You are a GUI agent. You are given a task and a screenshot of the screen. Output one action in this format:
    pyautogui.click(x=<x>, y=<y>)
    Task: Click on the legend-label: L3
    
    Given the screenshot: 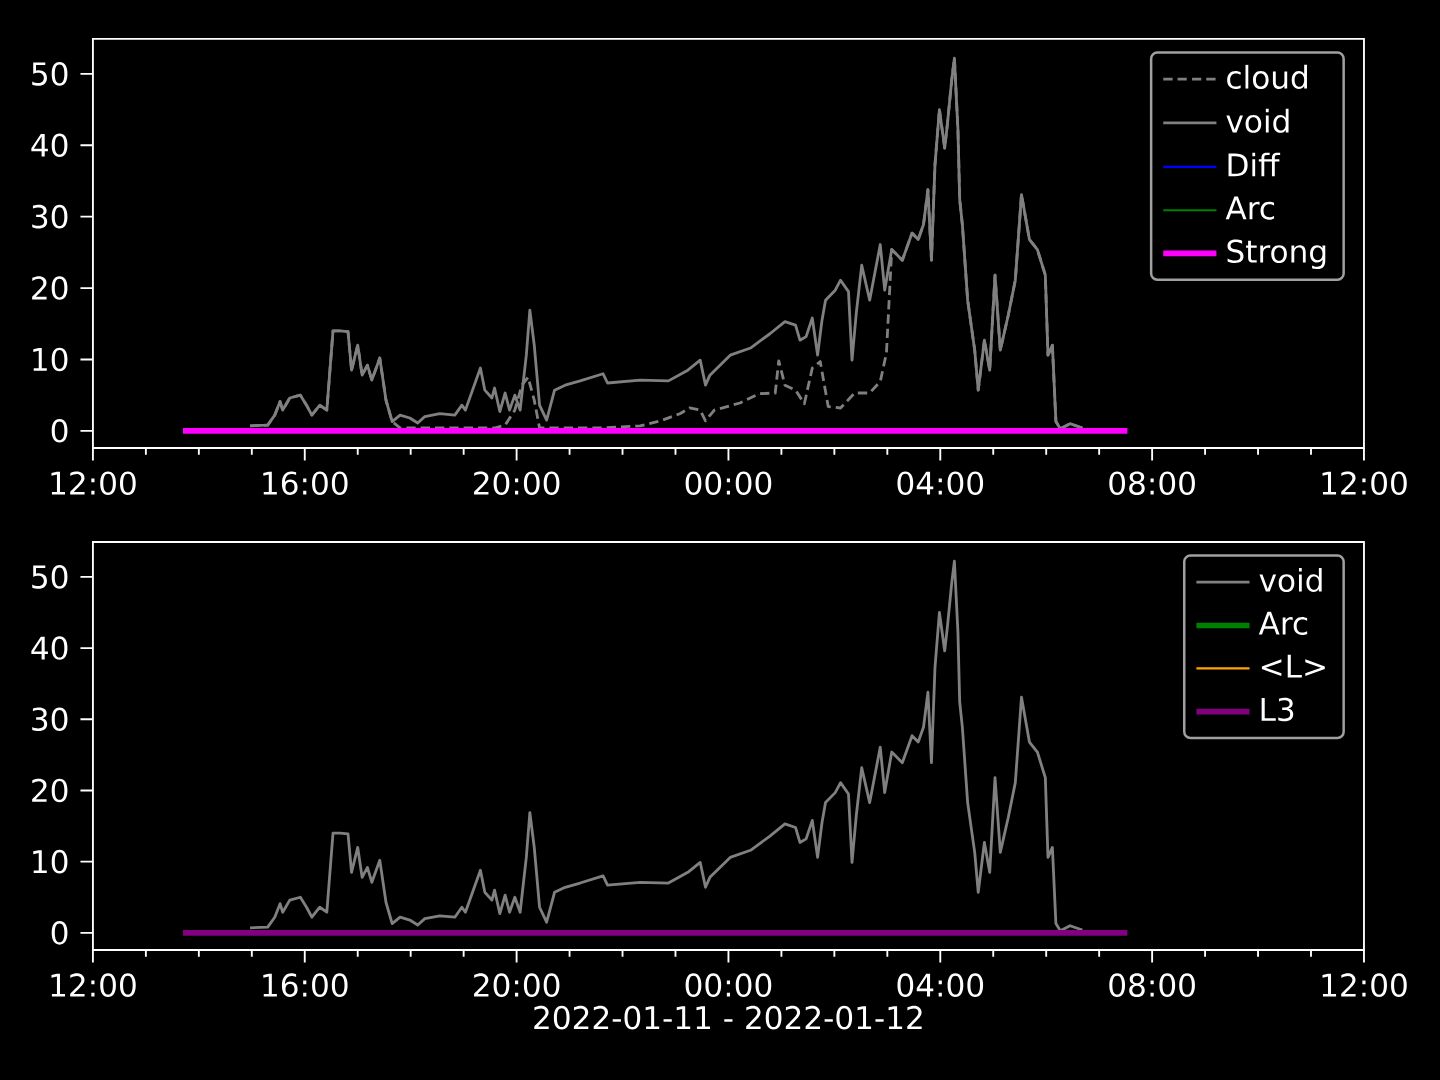 What is the action you would take?
    pyautogui.click(x=1277, y=709)
    